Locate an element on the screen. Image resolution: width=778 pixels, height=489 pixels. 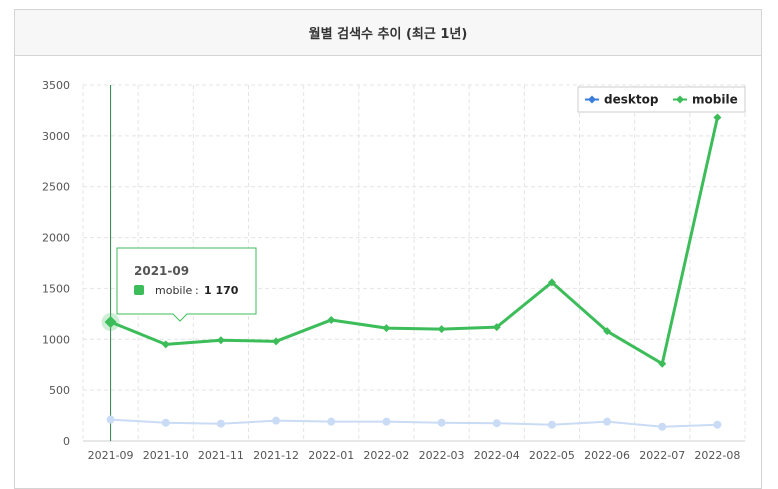
y-tick-label: 500 is located at coordinates (59, 390).